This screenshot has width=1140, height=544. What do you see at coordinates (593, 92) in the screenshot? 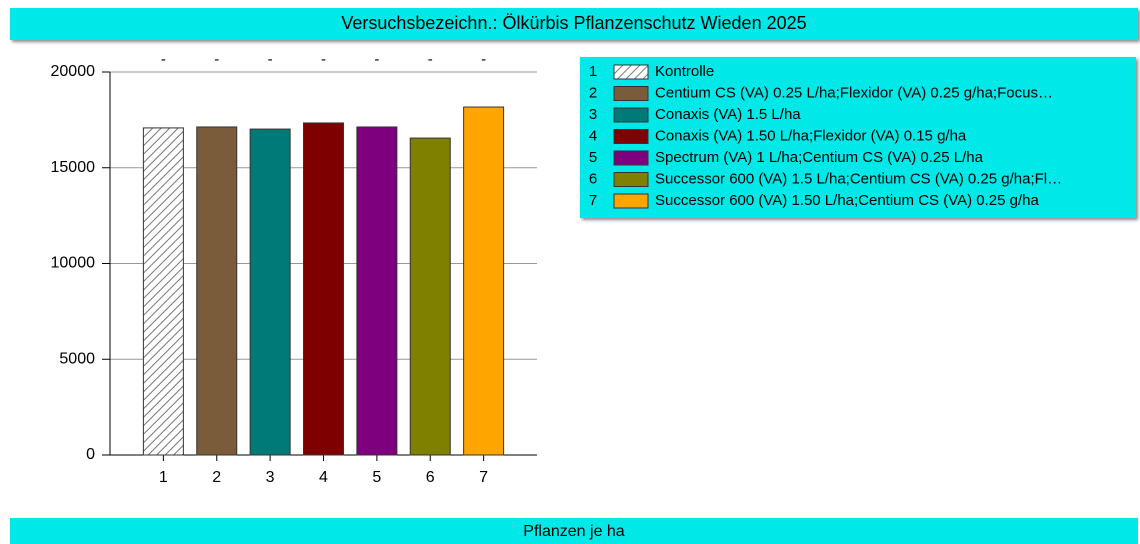
I see `legend-number: 2` at bounding box center [593, 92].